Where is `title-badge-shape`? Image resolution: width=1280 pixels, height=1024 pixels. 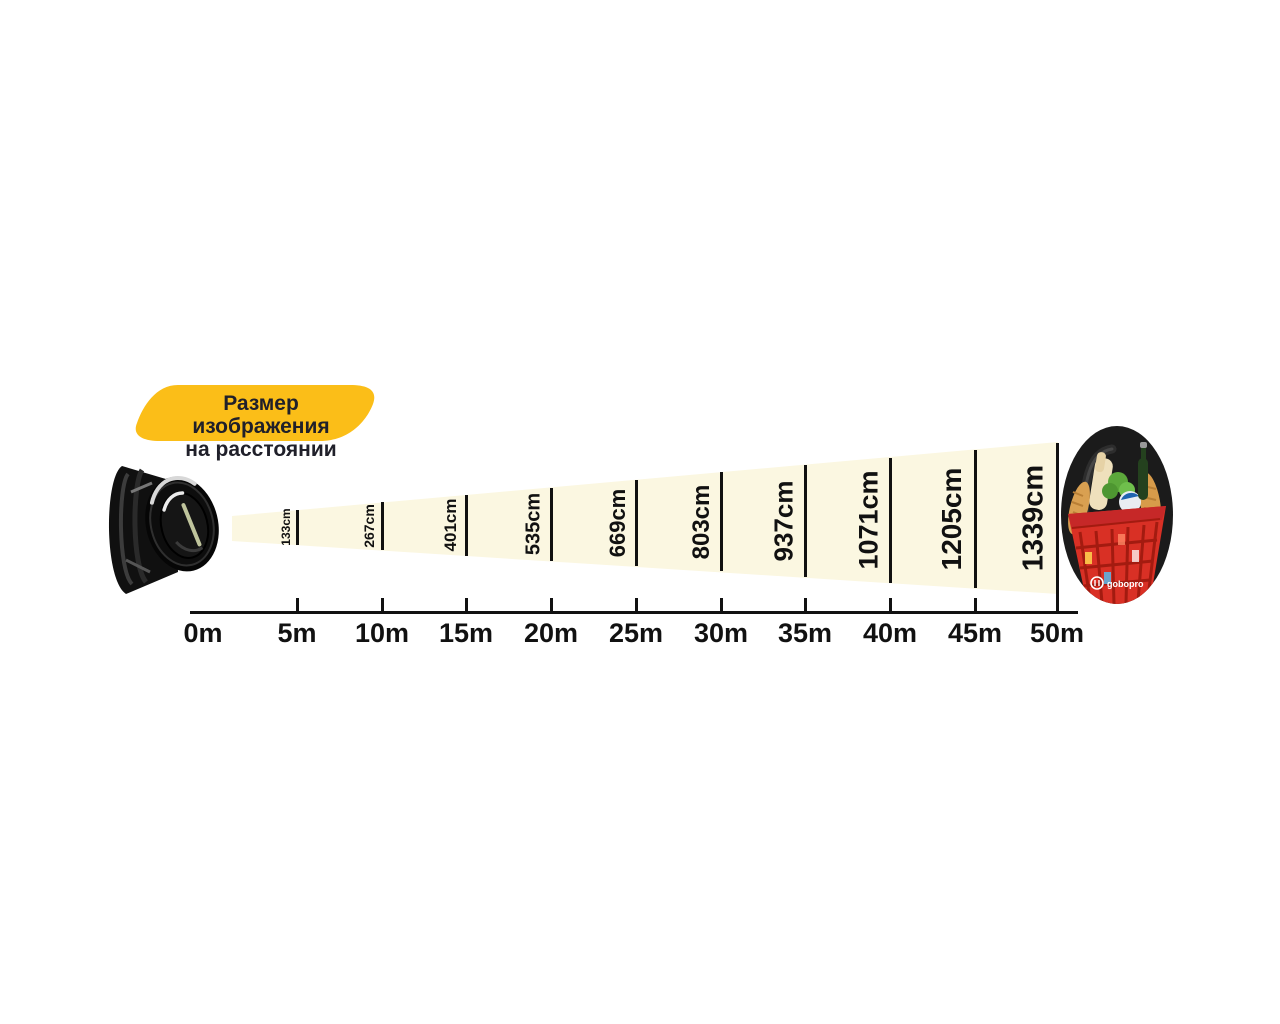 title-badge-shape is located at coordinates (255, 413).